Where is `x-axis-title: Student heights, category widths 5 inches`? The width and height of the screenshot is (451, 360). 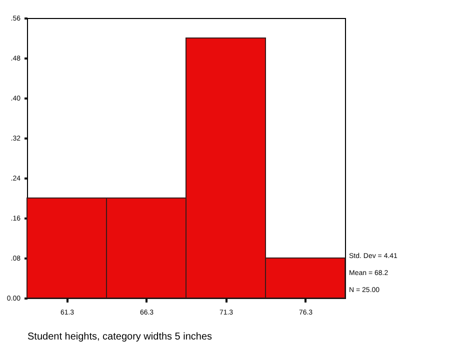 x-axis-title: Student heights, category widths 5 inches is located at coordinates (120, 337).